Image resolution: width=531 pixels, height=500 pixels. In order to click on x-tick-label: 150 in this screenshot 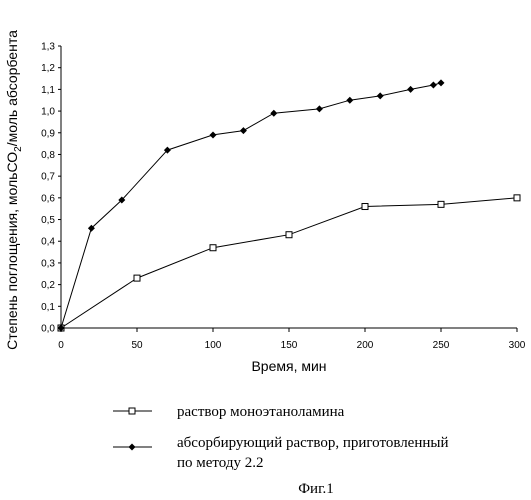, I will do `click(289, 345)`.